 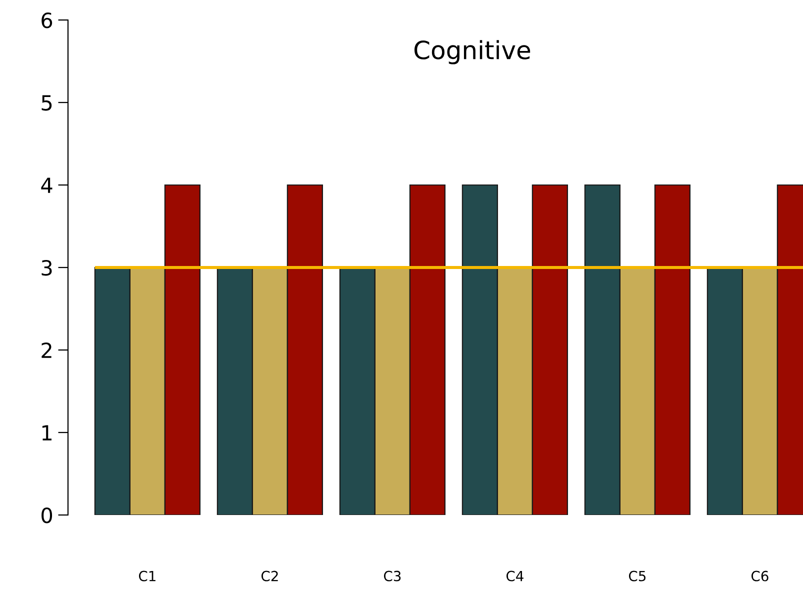 I want to click on y-tick-label: 3, so click(x=47, y=268).